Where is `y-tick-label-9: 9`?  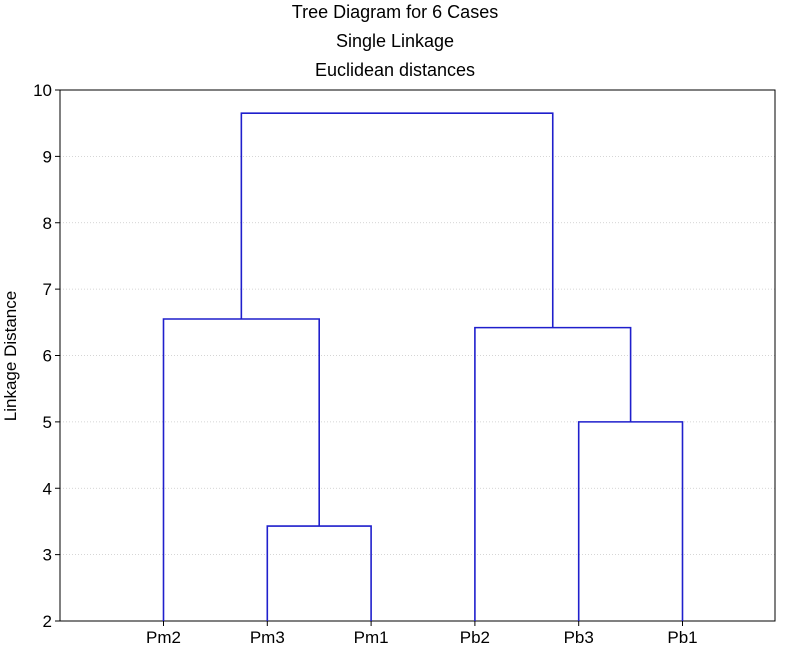
y-tick-label-9: 9 is located at coordinates (47, 156).